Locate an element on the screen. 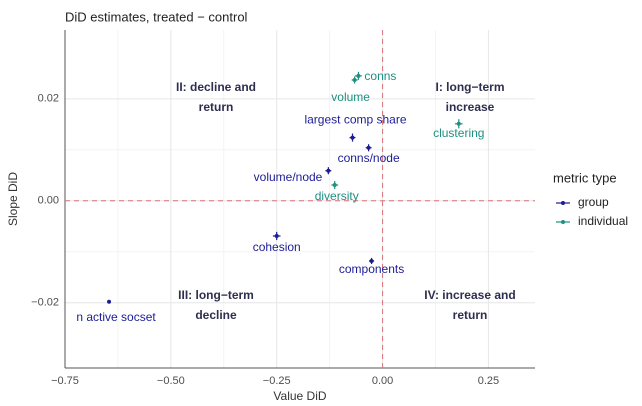 The image size is (642, 406). point-label: diversity is located at coordinates (337, 196).